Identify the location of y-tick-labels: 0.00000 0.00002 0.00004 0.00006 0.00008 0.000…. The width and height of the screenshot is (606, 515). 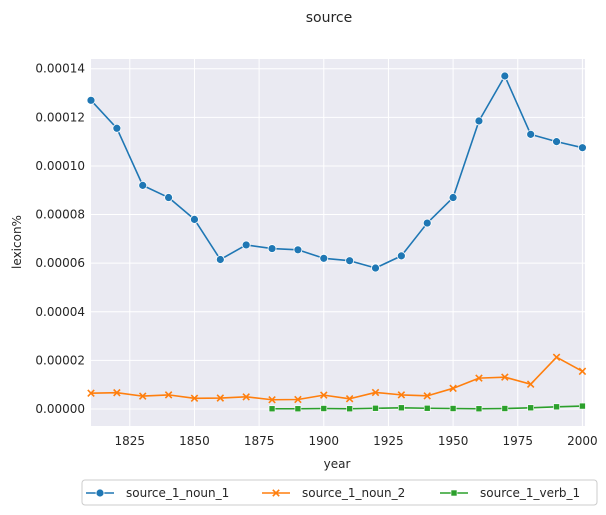
(60, 239).